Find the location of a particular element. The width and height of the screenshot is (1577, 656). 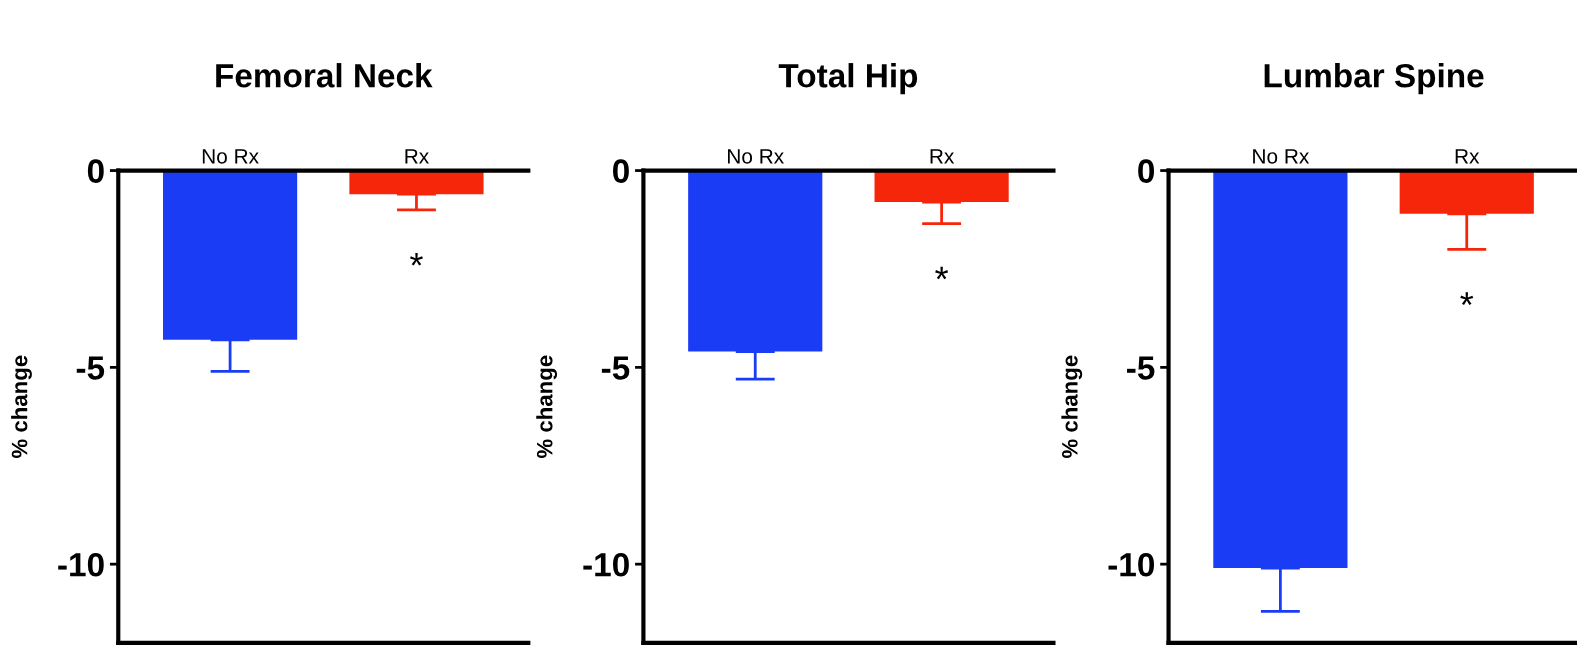

chart-title: Lumbar Spine is located at coordinates (1374, 79).